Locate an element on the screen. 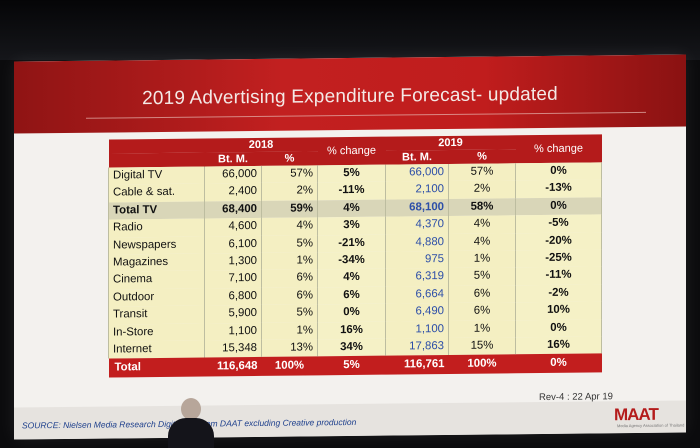  cell-name: Radio is located at coordinates (156, 228).